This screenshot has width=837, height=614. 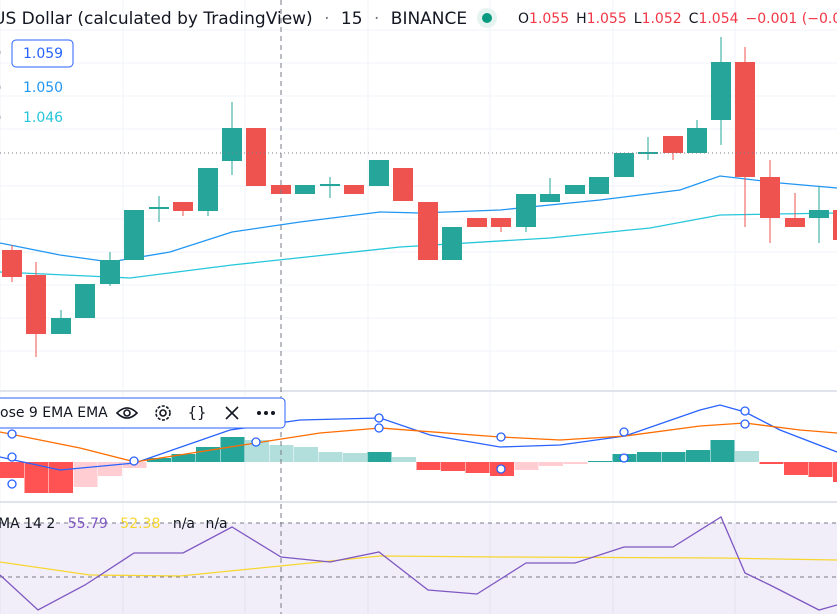 I want to click on source-icon: {}, so click(x=196, y=413).